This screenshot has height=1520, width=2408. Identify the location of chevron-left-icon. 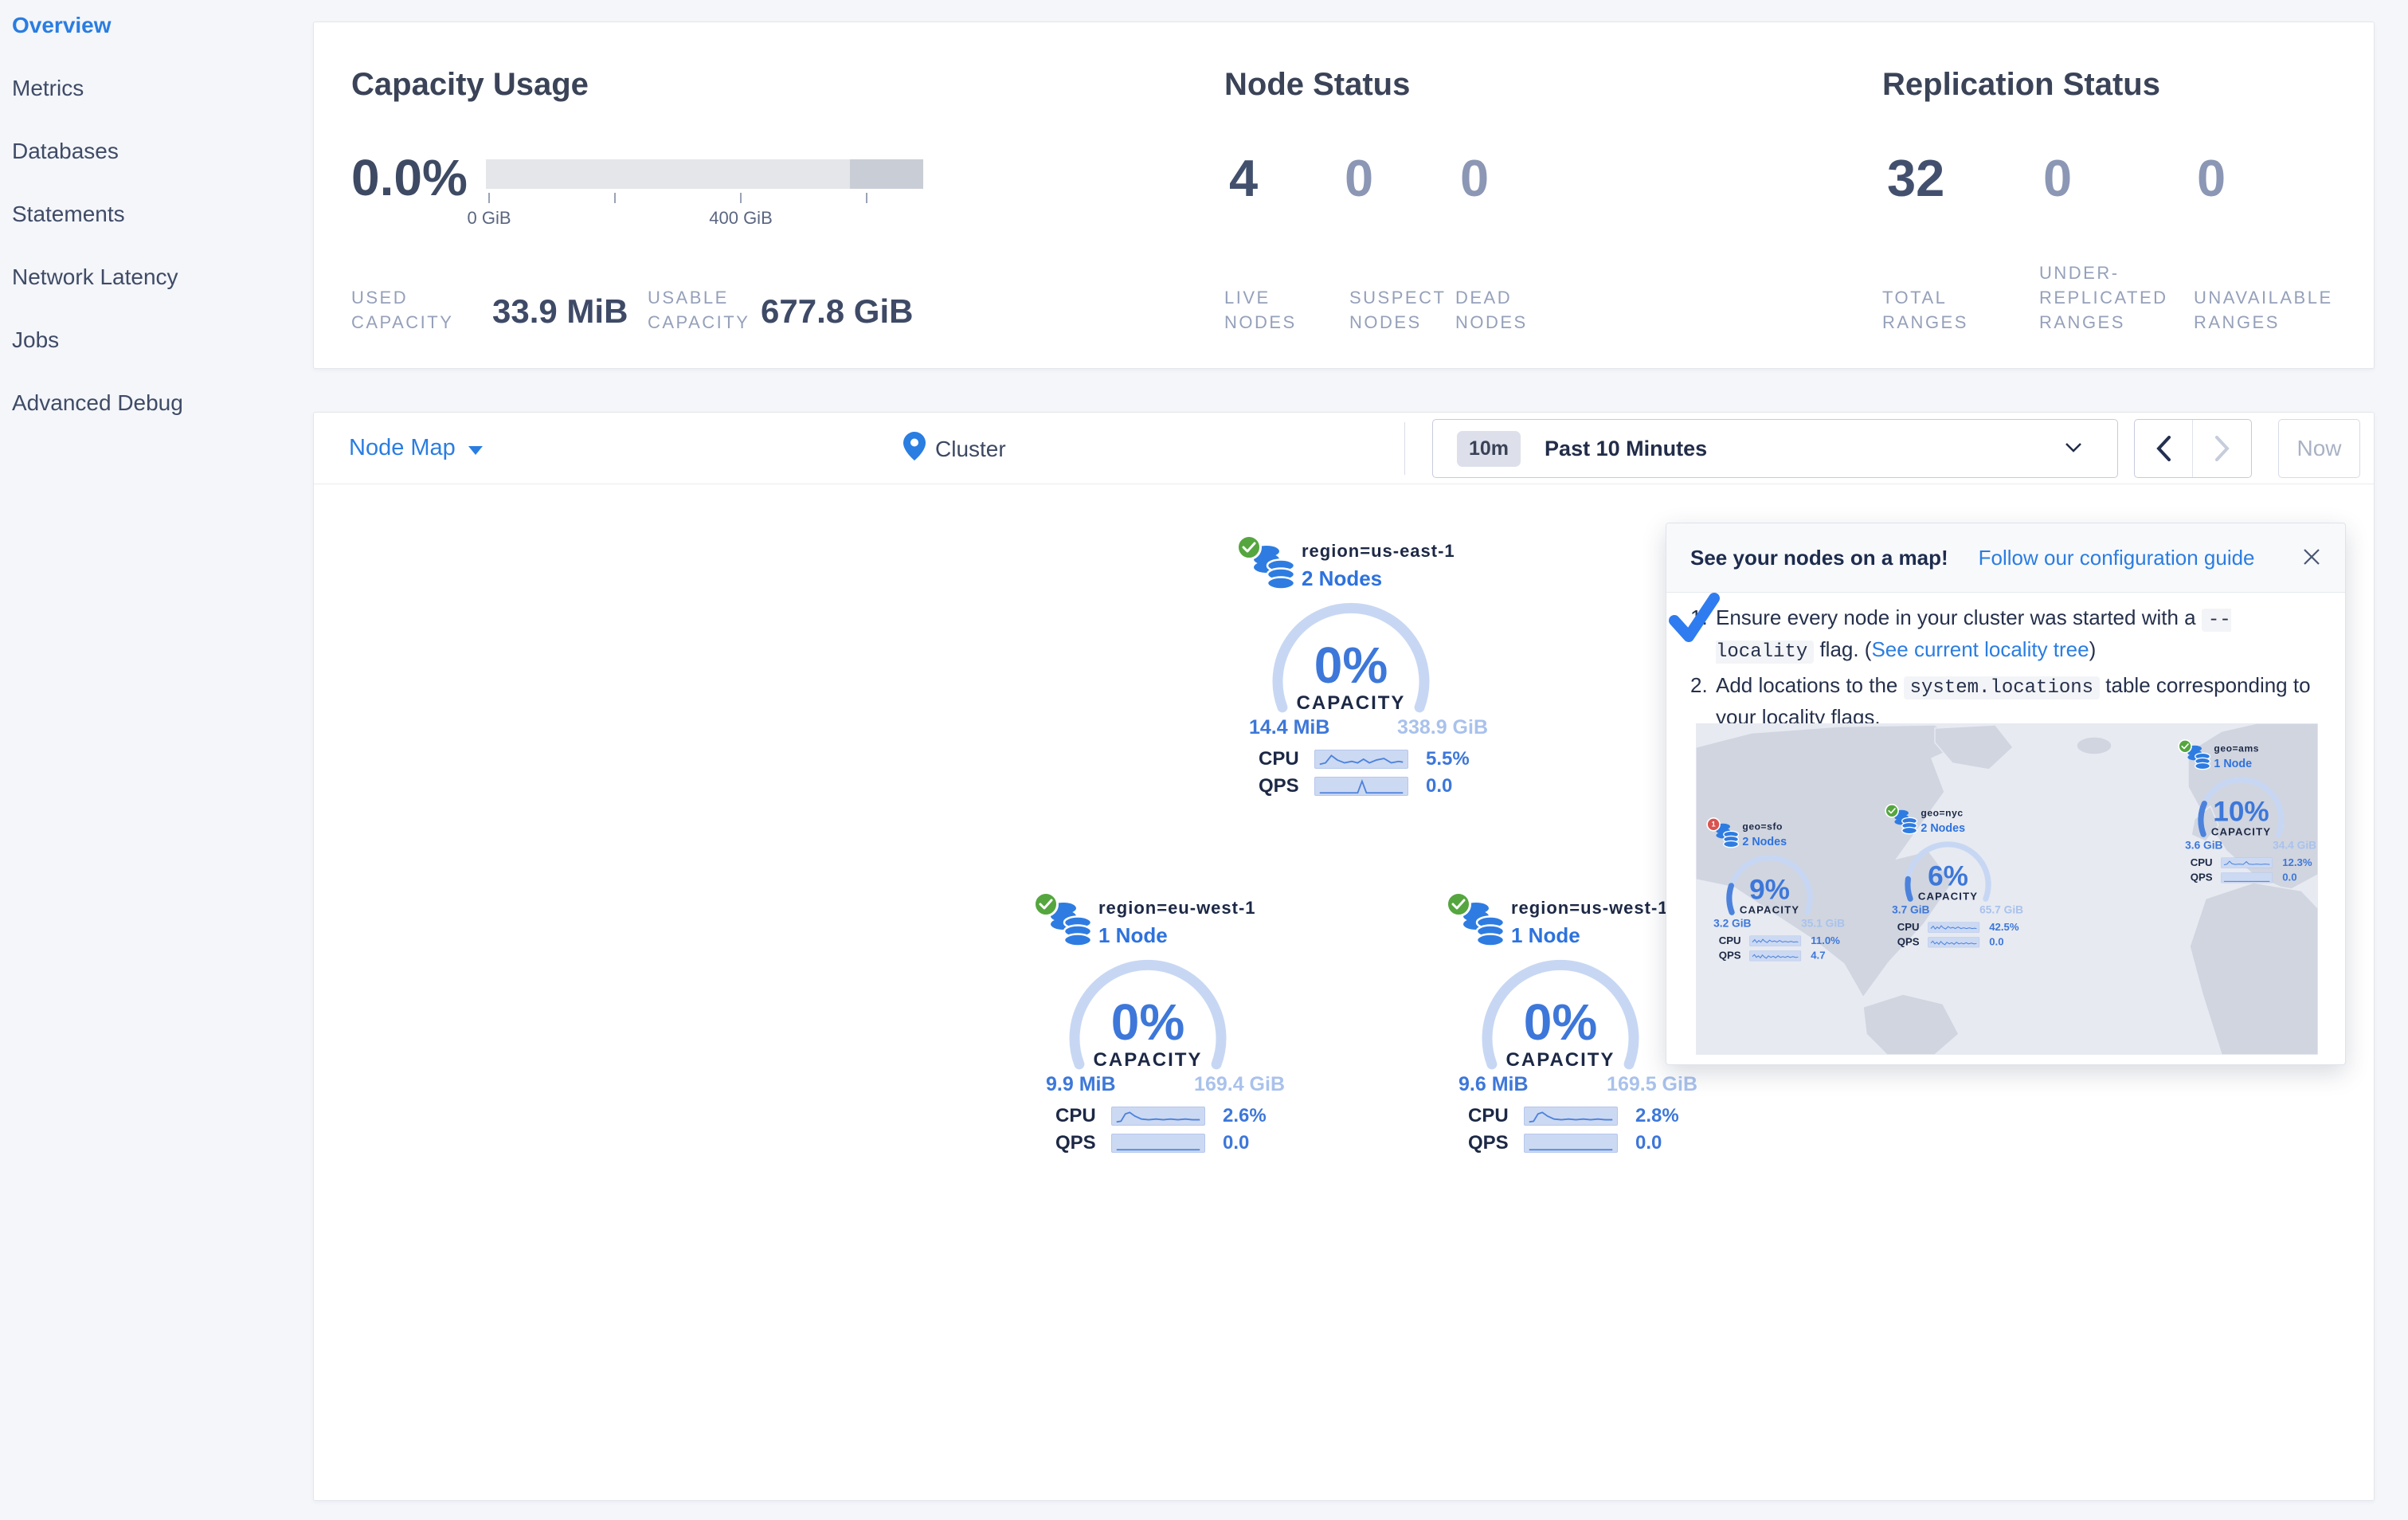
(2164, 448).